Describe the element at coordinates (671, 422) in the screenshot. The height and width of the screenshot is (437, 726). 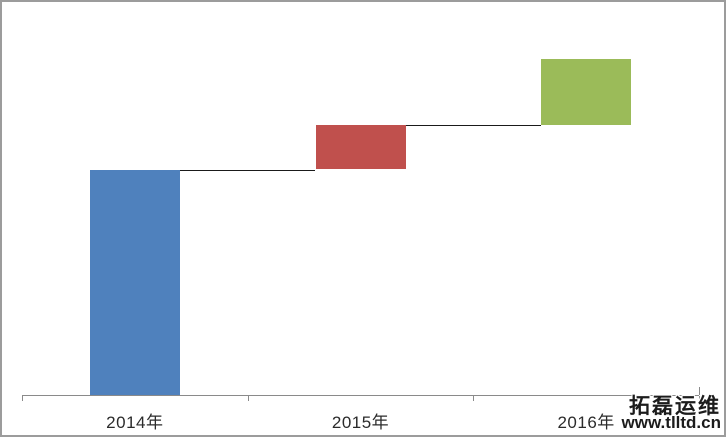
I see `watermark-url-text: www.tlltd.cn` at that location.